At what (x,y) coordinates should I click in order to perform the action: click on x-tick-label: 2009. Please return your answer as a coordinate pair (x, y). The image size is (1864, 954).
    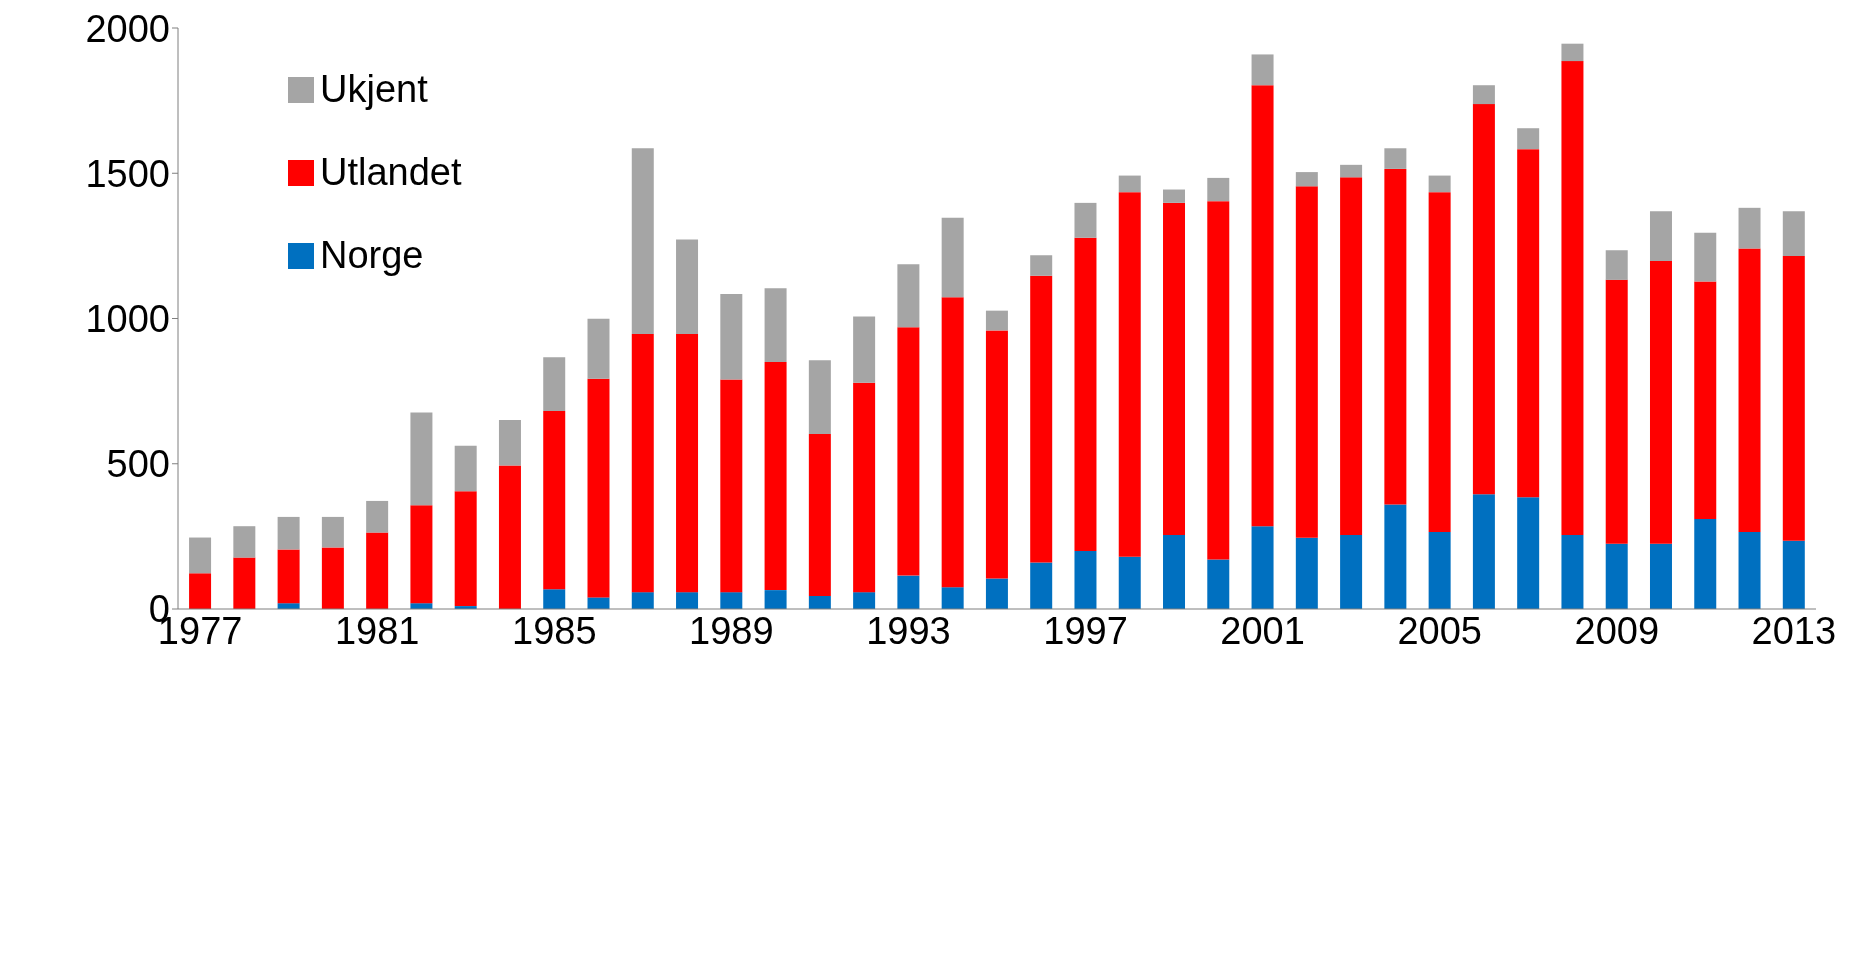
    Looking at the image, I should click on (1617, 630).